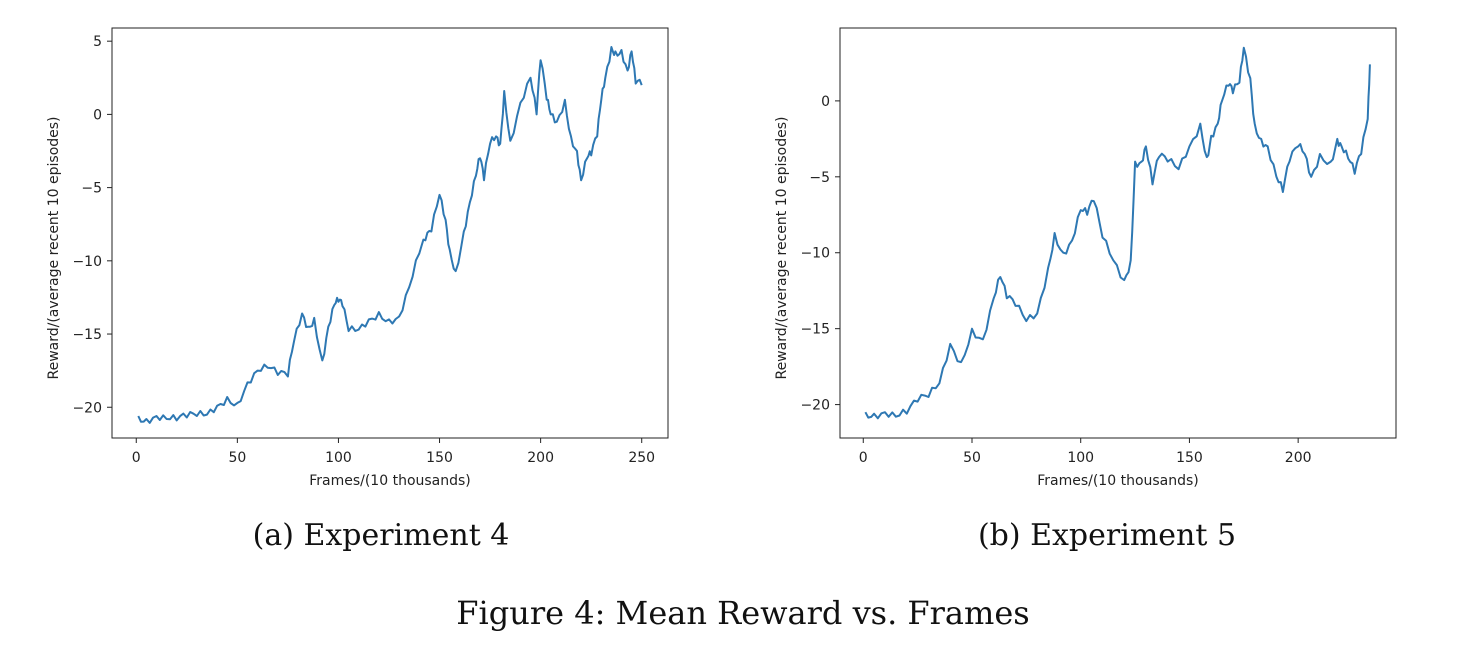 The height and width of the screenshot is (648, 1468). I want to click on y-tick-label-exp5: −15, so click(815, 330).